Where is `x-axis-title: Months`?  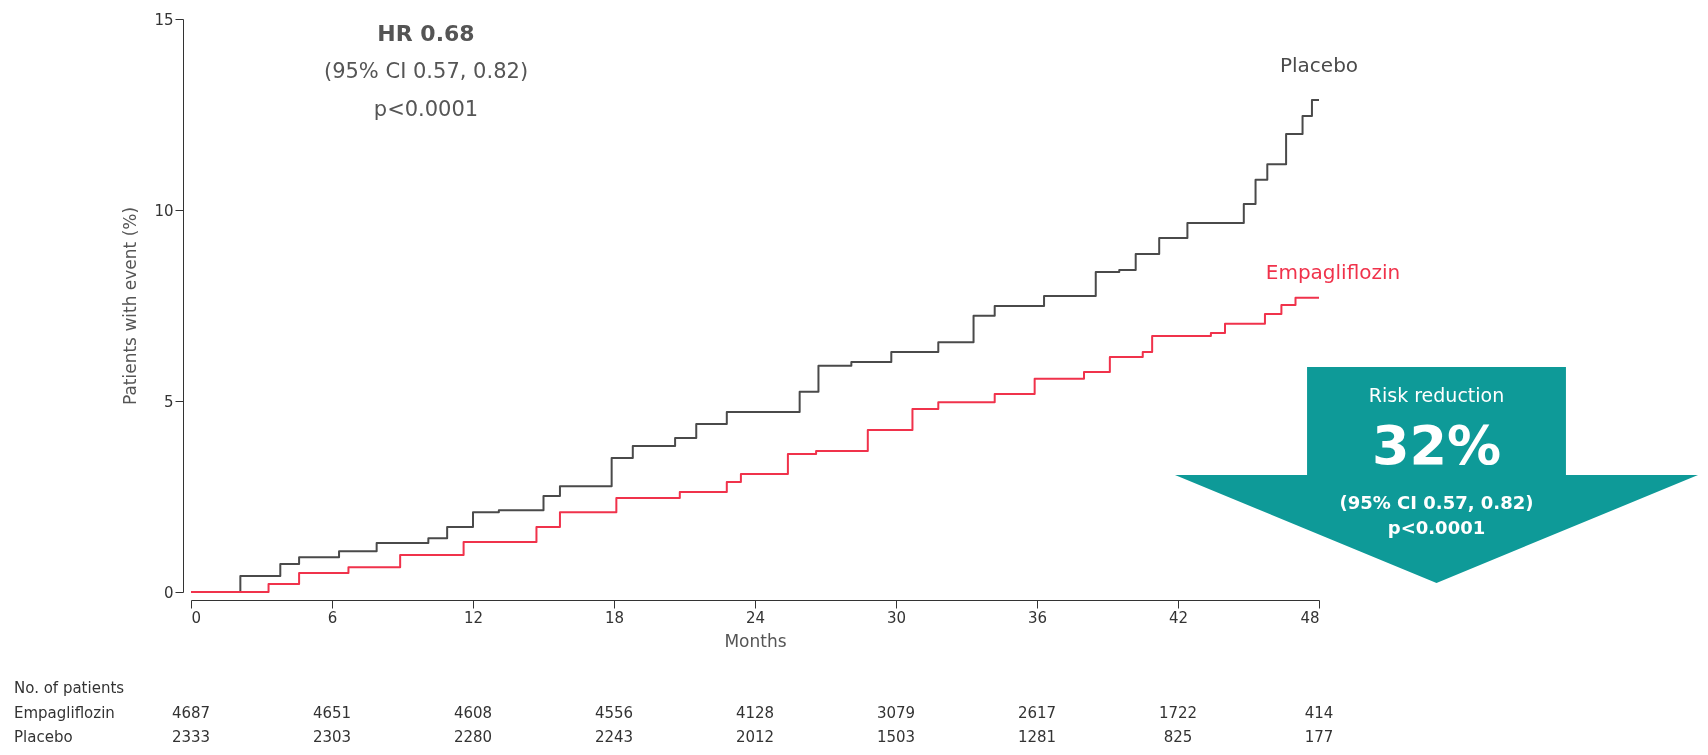
x-axis-title: Months is located at coordinates (755, 640).